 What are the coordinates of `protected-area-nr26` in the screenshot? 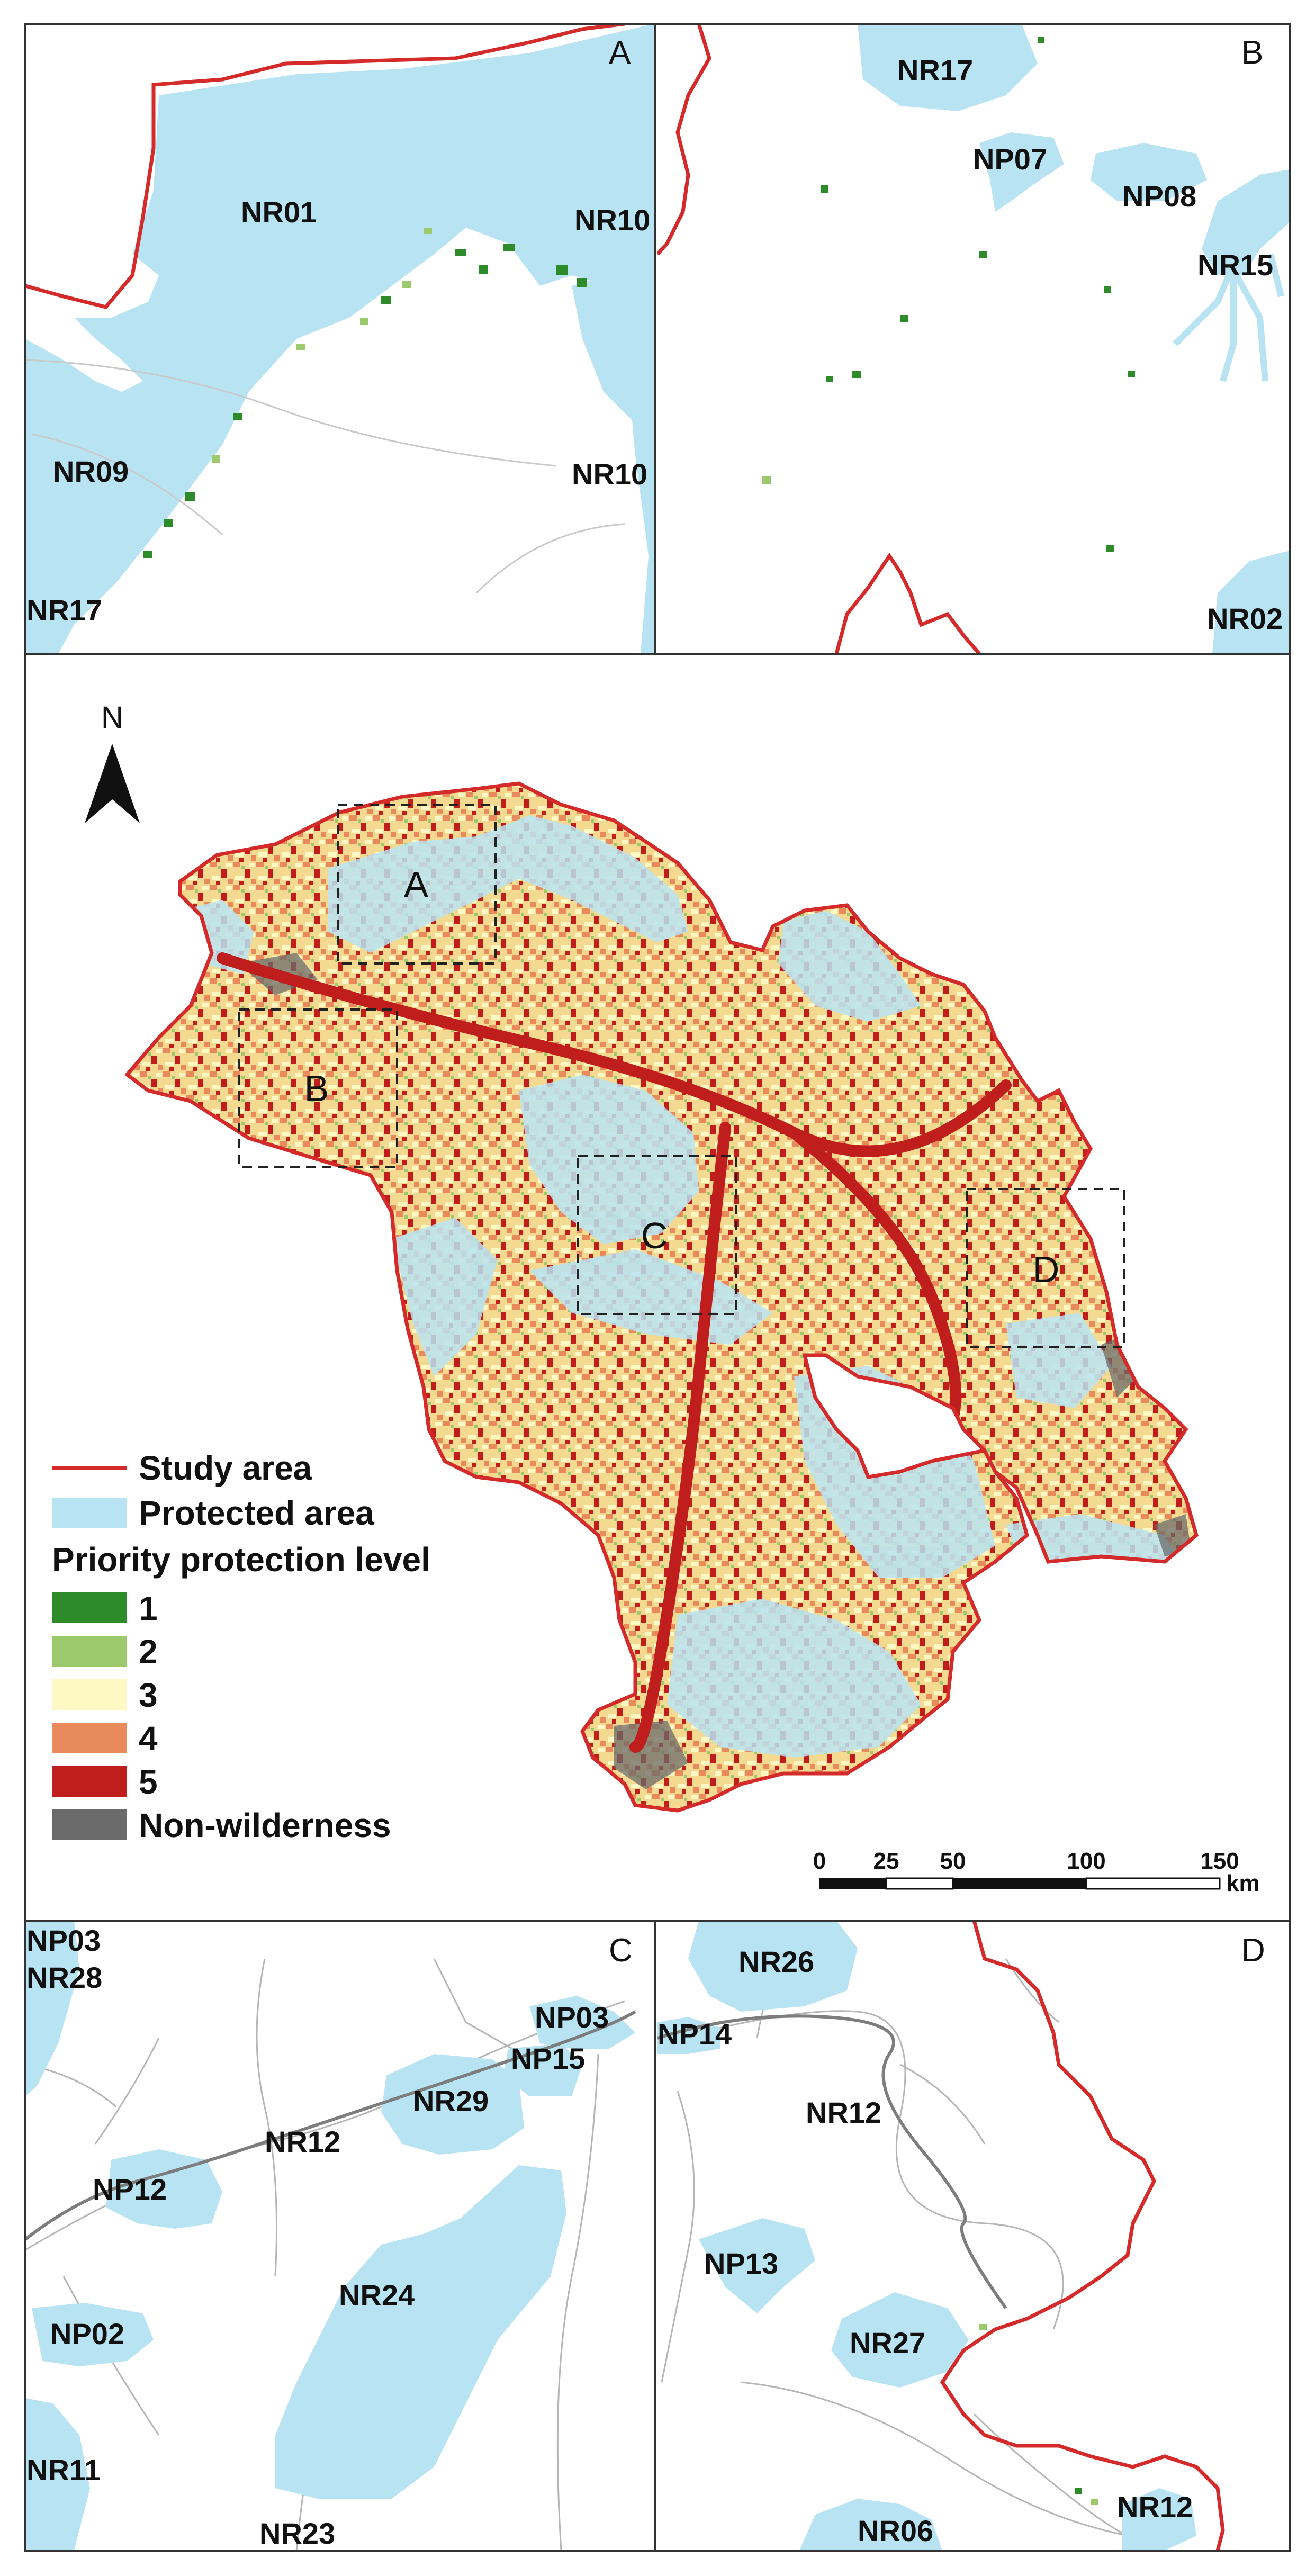 It's located at (773, 1966).